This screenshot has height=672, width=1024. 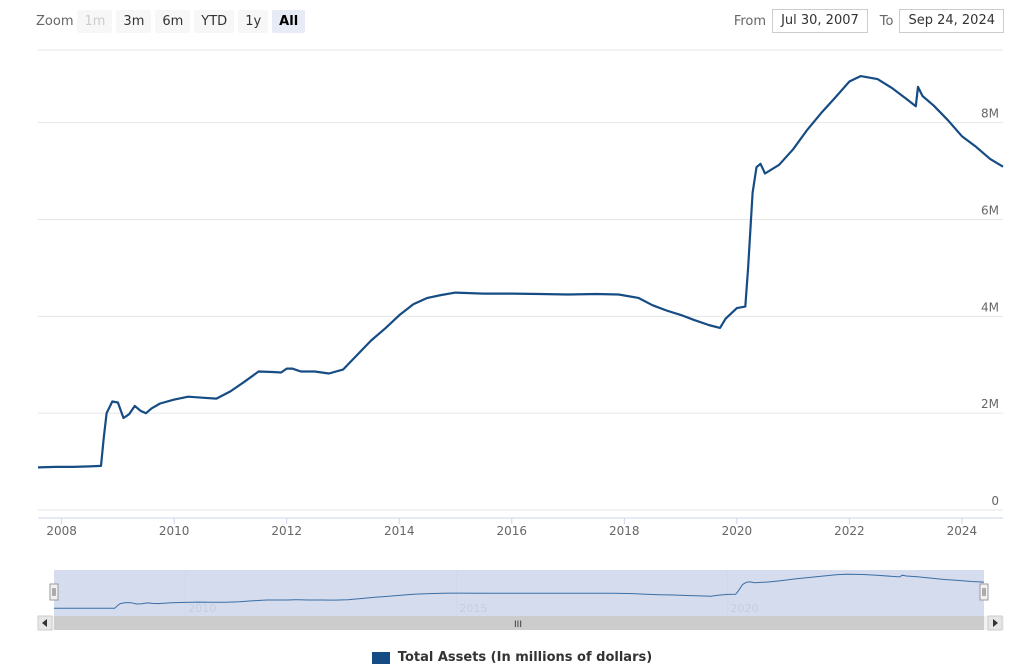 I want to click on legend-swatch, so click(x=380, y=657).